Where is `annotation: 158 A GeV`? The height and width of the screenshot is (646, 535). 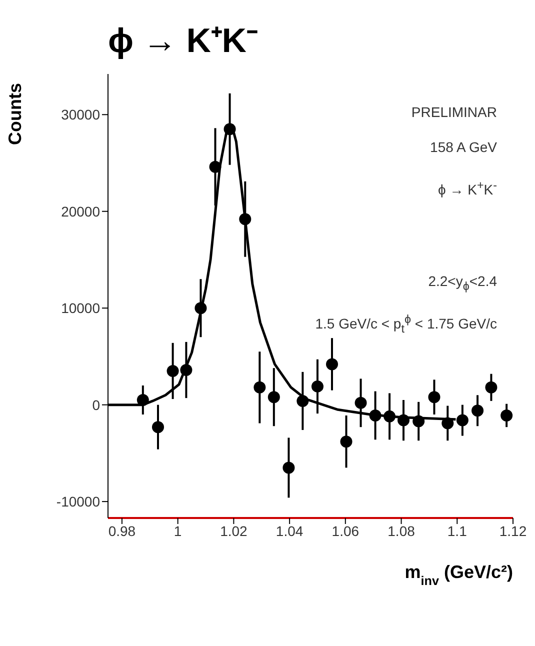
annotation: 158 A GeV is located at coordinates (463, 147).